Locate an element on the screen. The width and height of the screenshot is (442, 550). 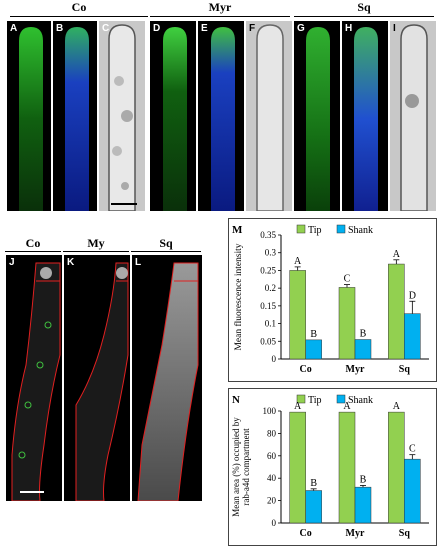
micrograph-b-merge: B is located at coordinates (75, 116).